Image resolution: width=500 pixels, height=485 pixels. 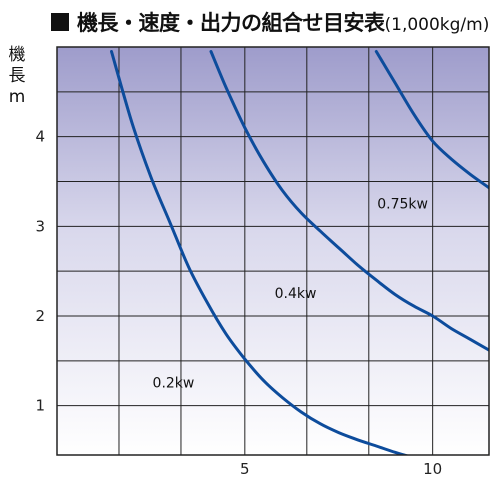 What do you see at coordinates (296, 294) in the screenshot?
I see `series-label: 0.4kw` at bounding box center [296, 294].